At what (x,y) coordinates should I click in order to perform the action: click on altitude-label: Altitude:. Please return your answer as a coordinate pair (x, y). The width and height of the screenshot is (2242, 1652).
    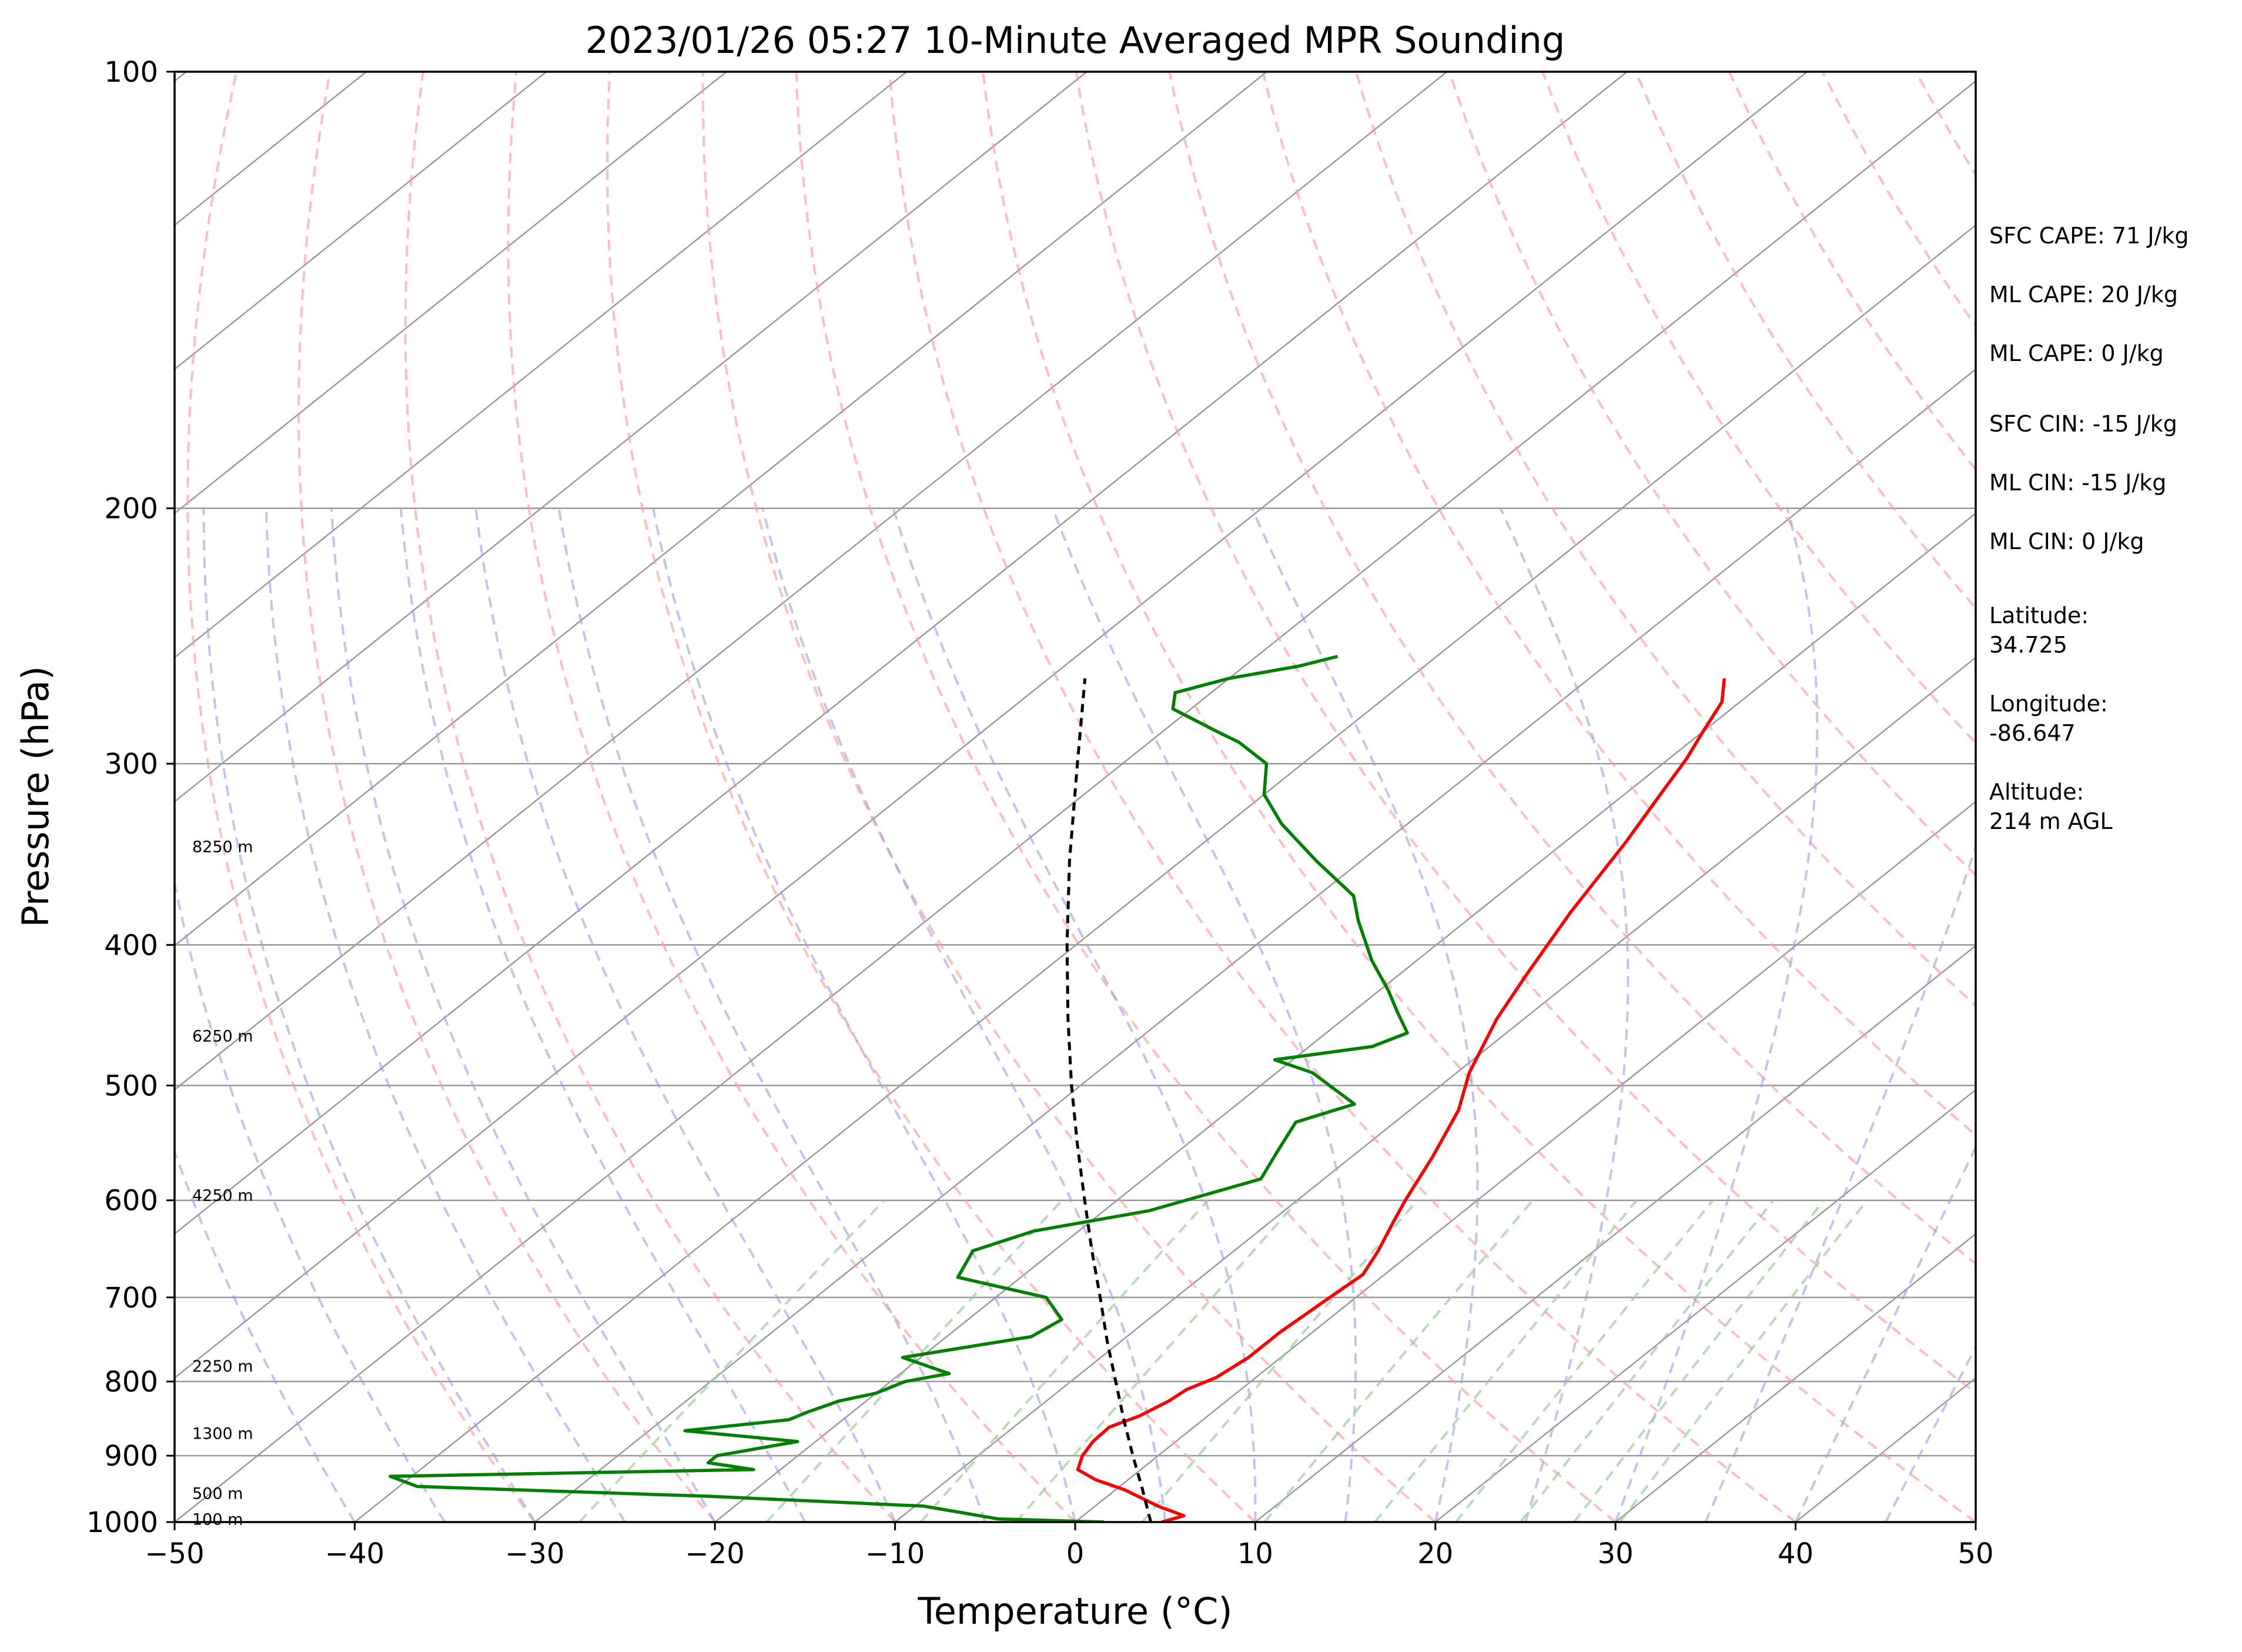
    Looking at the image, I should click on (2037, 792).